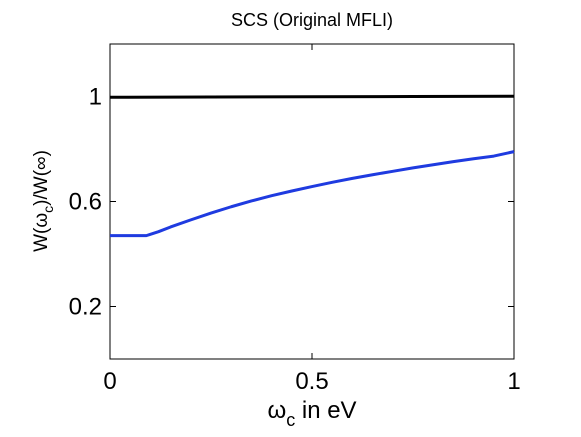 Image resolution: width=581 pixels, height=437 pixels. I want to click on x-axis-label: ωc in eV, so click(311, 413).